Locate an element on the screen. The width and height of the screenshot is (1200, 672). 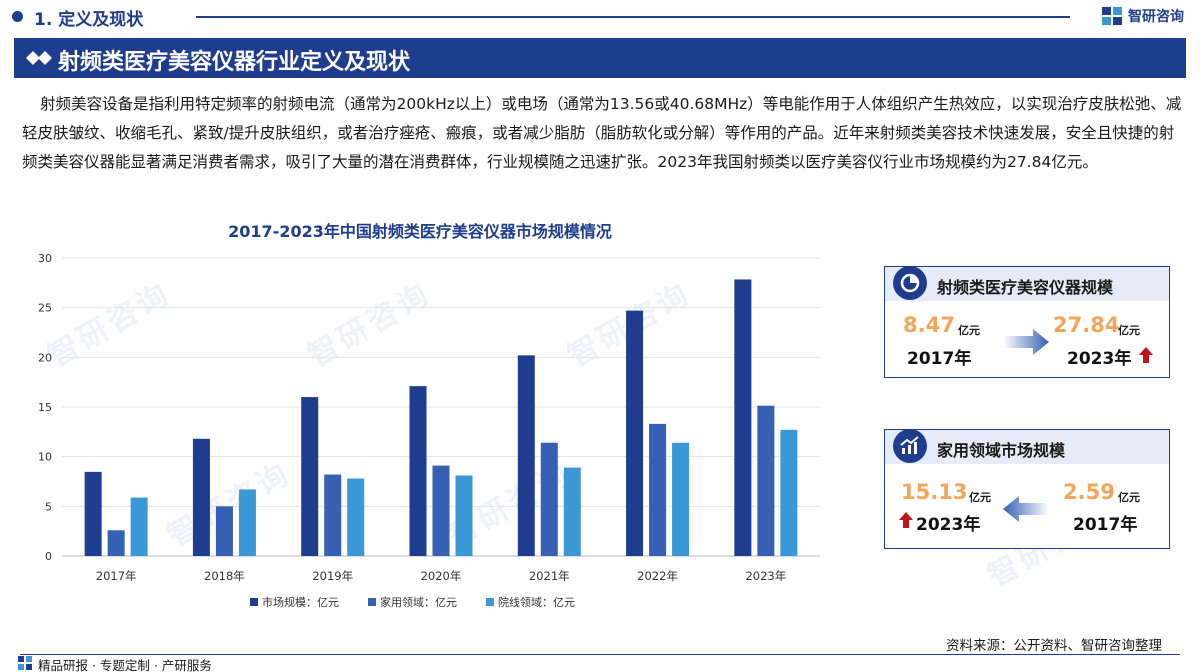
footer-services: 精品研报 · 专题定制 · 产研服务 is located at coordinates (125, 665).